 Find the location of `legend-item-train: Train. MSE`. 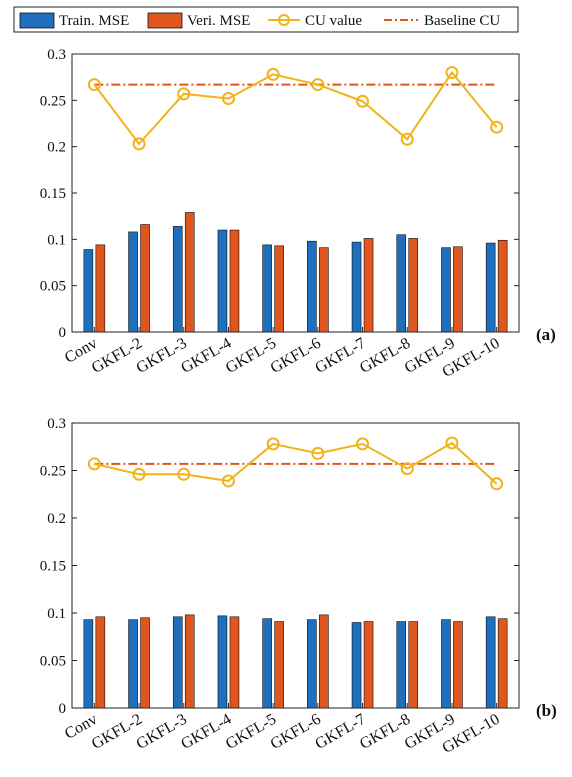

legend-item-train: Train. MSE is located at coordinates (74, 20).